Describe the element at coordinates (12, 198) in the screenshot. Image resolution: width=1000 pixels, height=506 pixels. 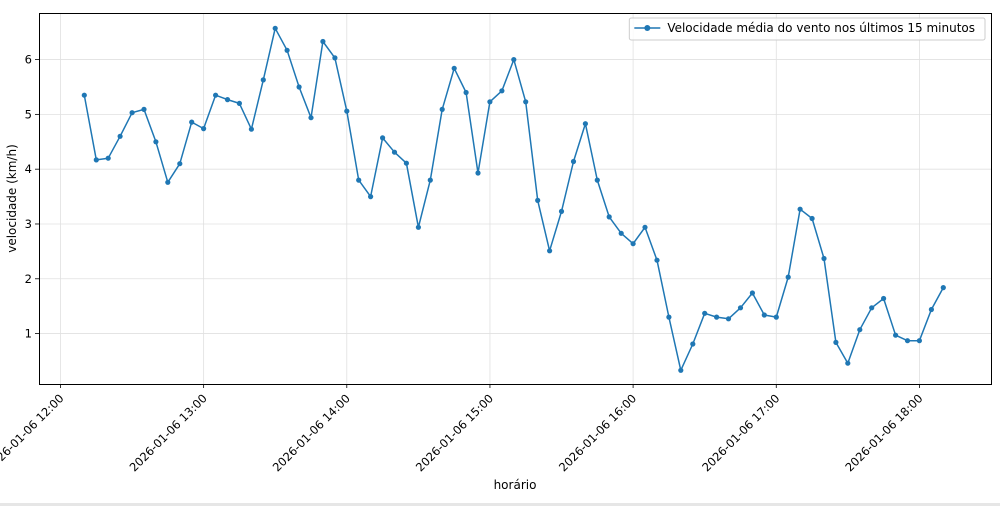
I see `y-axis-label: velocidade (km/h)` at that location.